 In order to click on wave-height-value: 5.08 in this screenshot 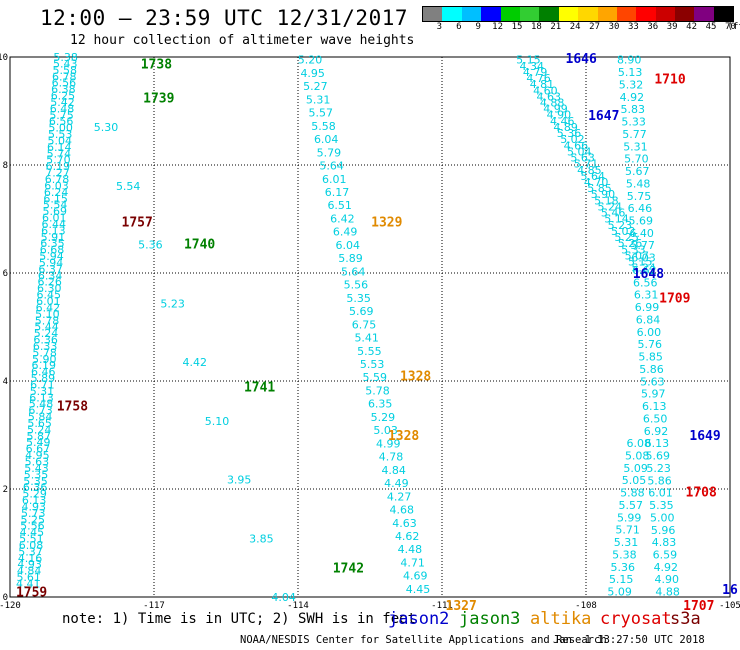, I will do `click(637, 455)`.